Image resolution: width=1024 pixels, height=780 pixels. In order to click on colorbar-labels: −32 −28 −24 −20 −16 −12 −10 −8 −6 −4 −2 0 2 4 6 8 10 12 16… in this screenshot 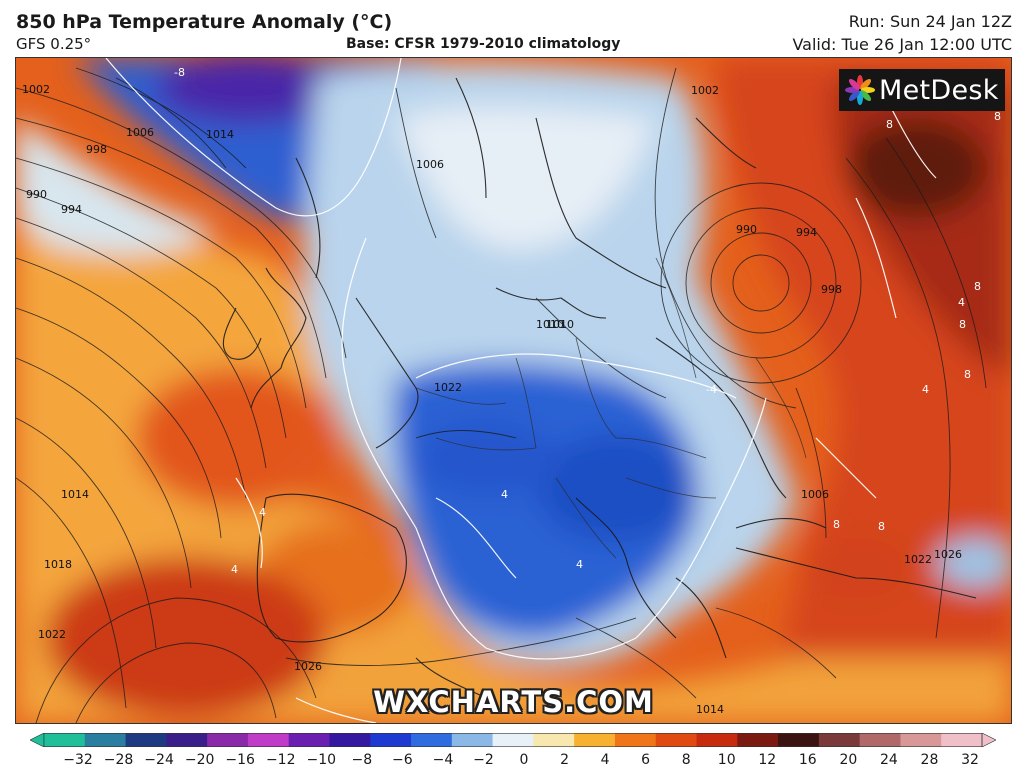, I will do `click(512, 763)`.